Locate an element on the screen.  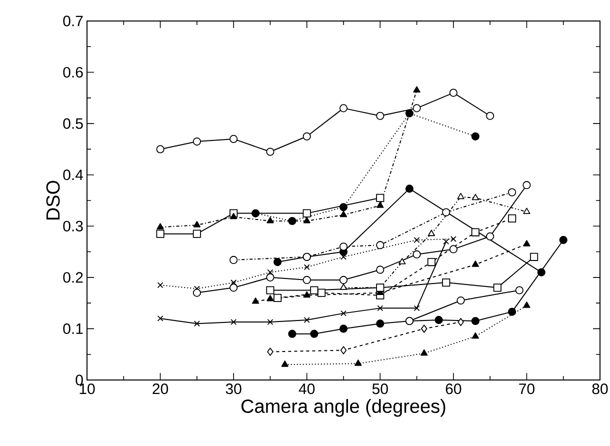
y-tick-label: 0.4 is located at coordinates (73, 175).